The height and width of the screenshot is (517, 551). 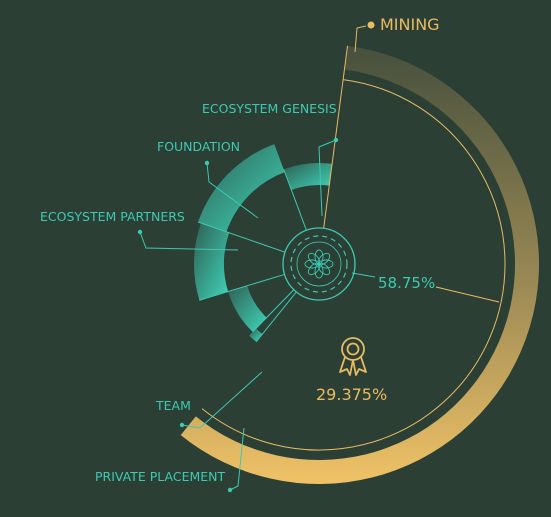 What do you see at coordinates (182, 425) in the screenshot?
I see `legend-dot-team` at bounding box center [182, 425].